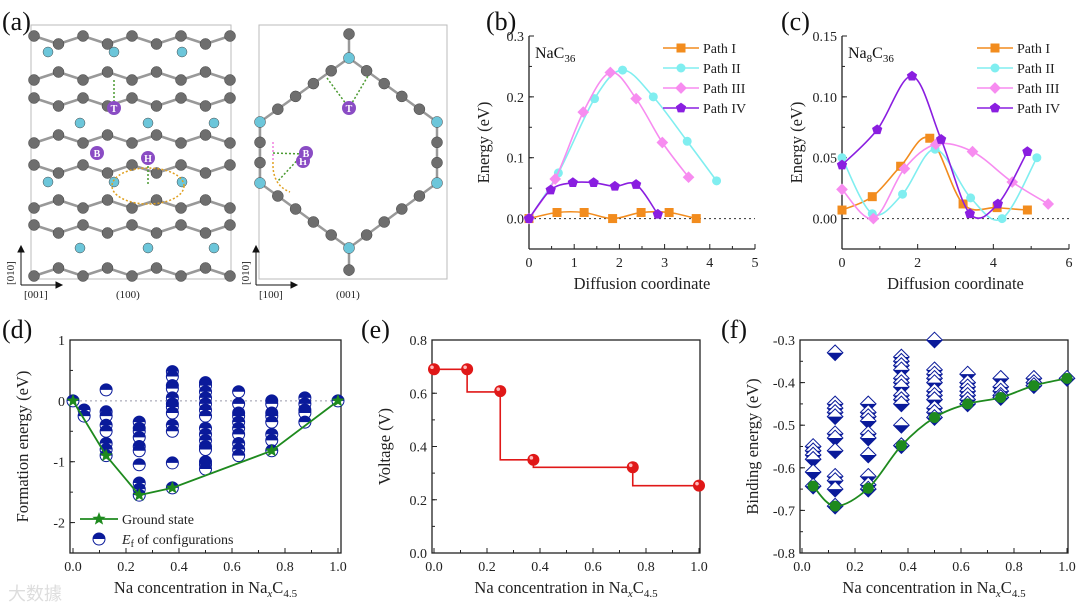 The image size is (1080, 608). Describe the element at coordinates (642, 283) in the screenshot. I see `x-axis-title: Diffusion coordinate` at that location.